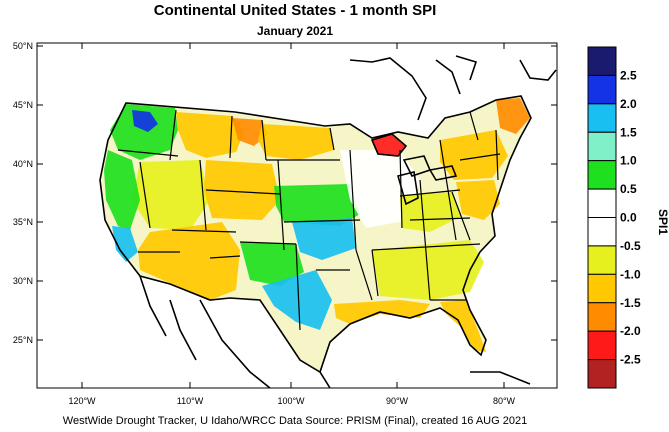 The image size is (669, 432). I want to click on lat-tick-label: 35°N, so click(23, 222).